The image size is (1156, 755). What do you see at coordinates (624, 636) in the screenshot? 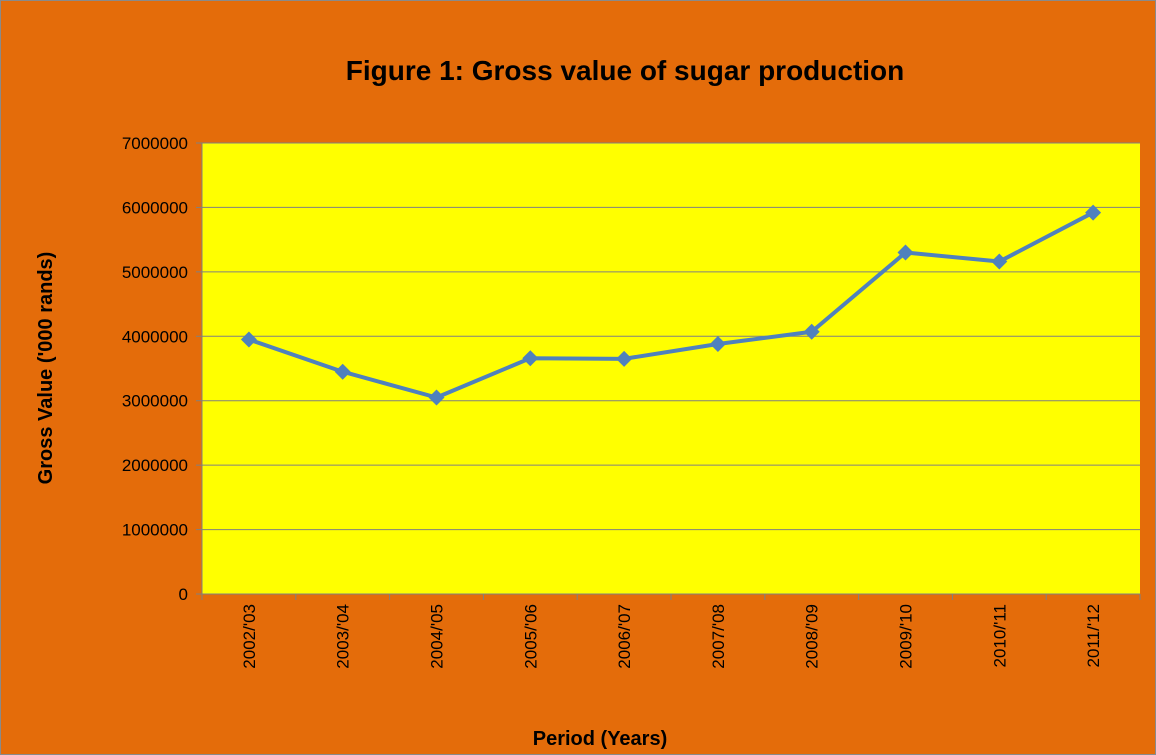
I see `x-tick-label: 2006/'07` at bounding box center [624, 636].